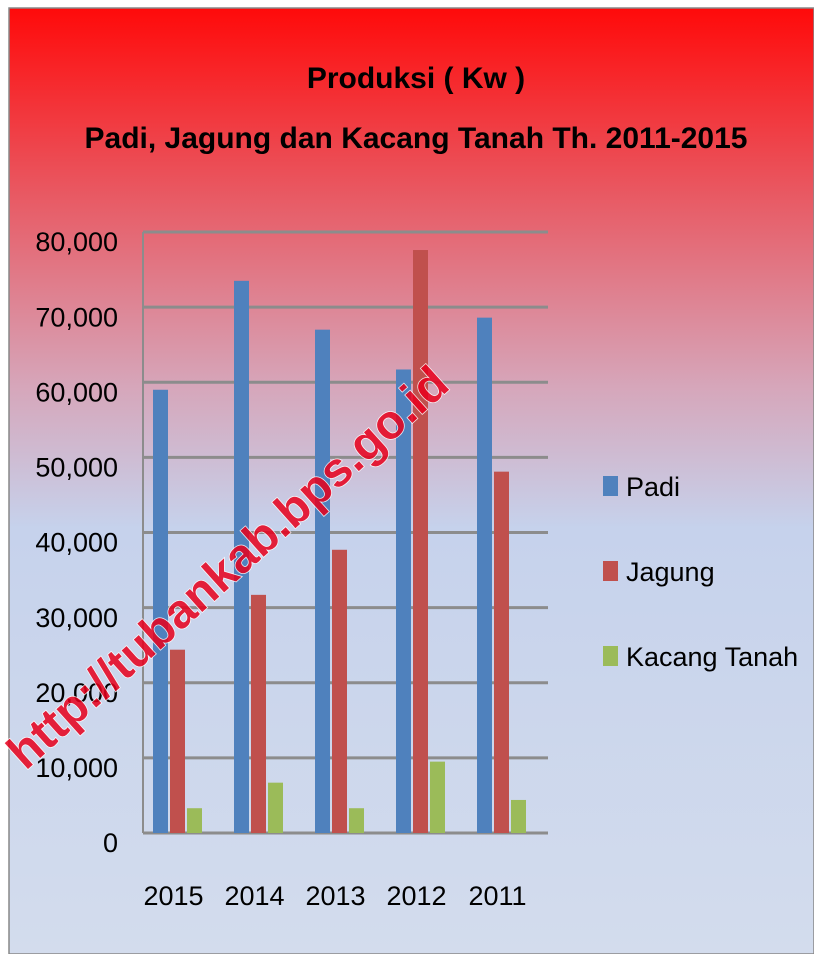 Image resolution: width=814 pixels, height=954 pixels. What do you see at coordinates (497, 896) in the screenshot?
I see `x-tick-label: 2011` at bounding box center [497, 896].